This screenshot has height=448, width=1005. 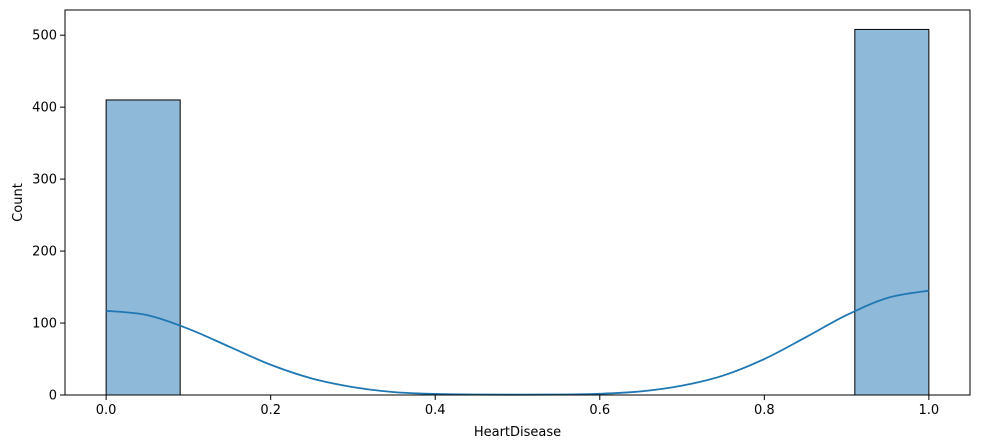 I want to click on y-tick-label: 400, so click(x=44, y=108).